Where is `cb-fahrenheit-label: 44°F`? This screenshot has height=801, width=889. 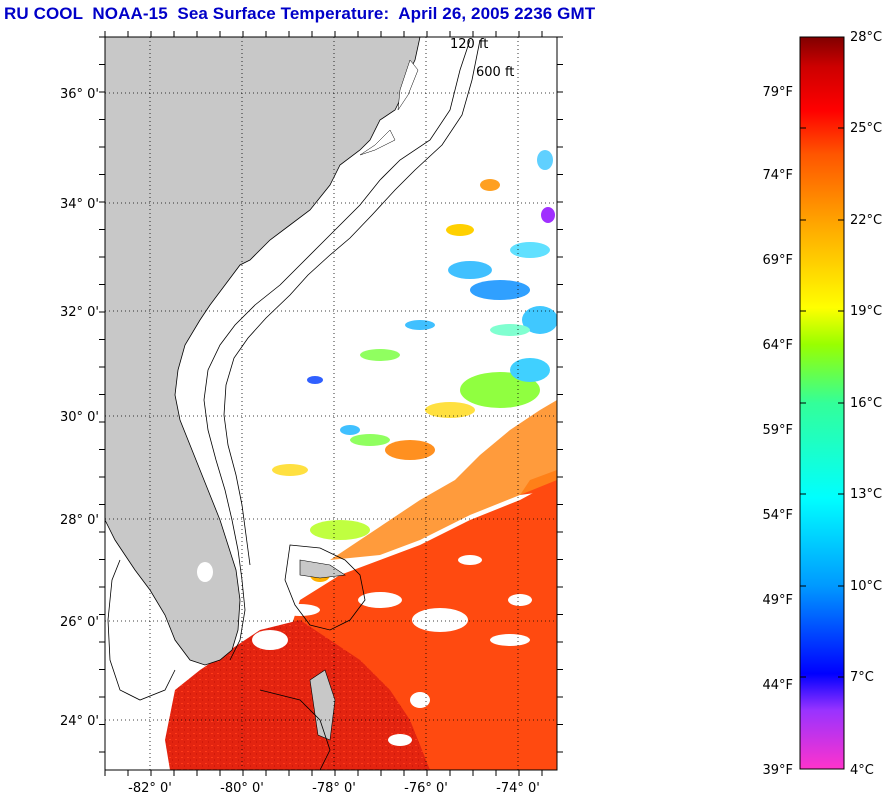
cb-fahrenheit-label: 44°F is located at coordinates (777, 685).